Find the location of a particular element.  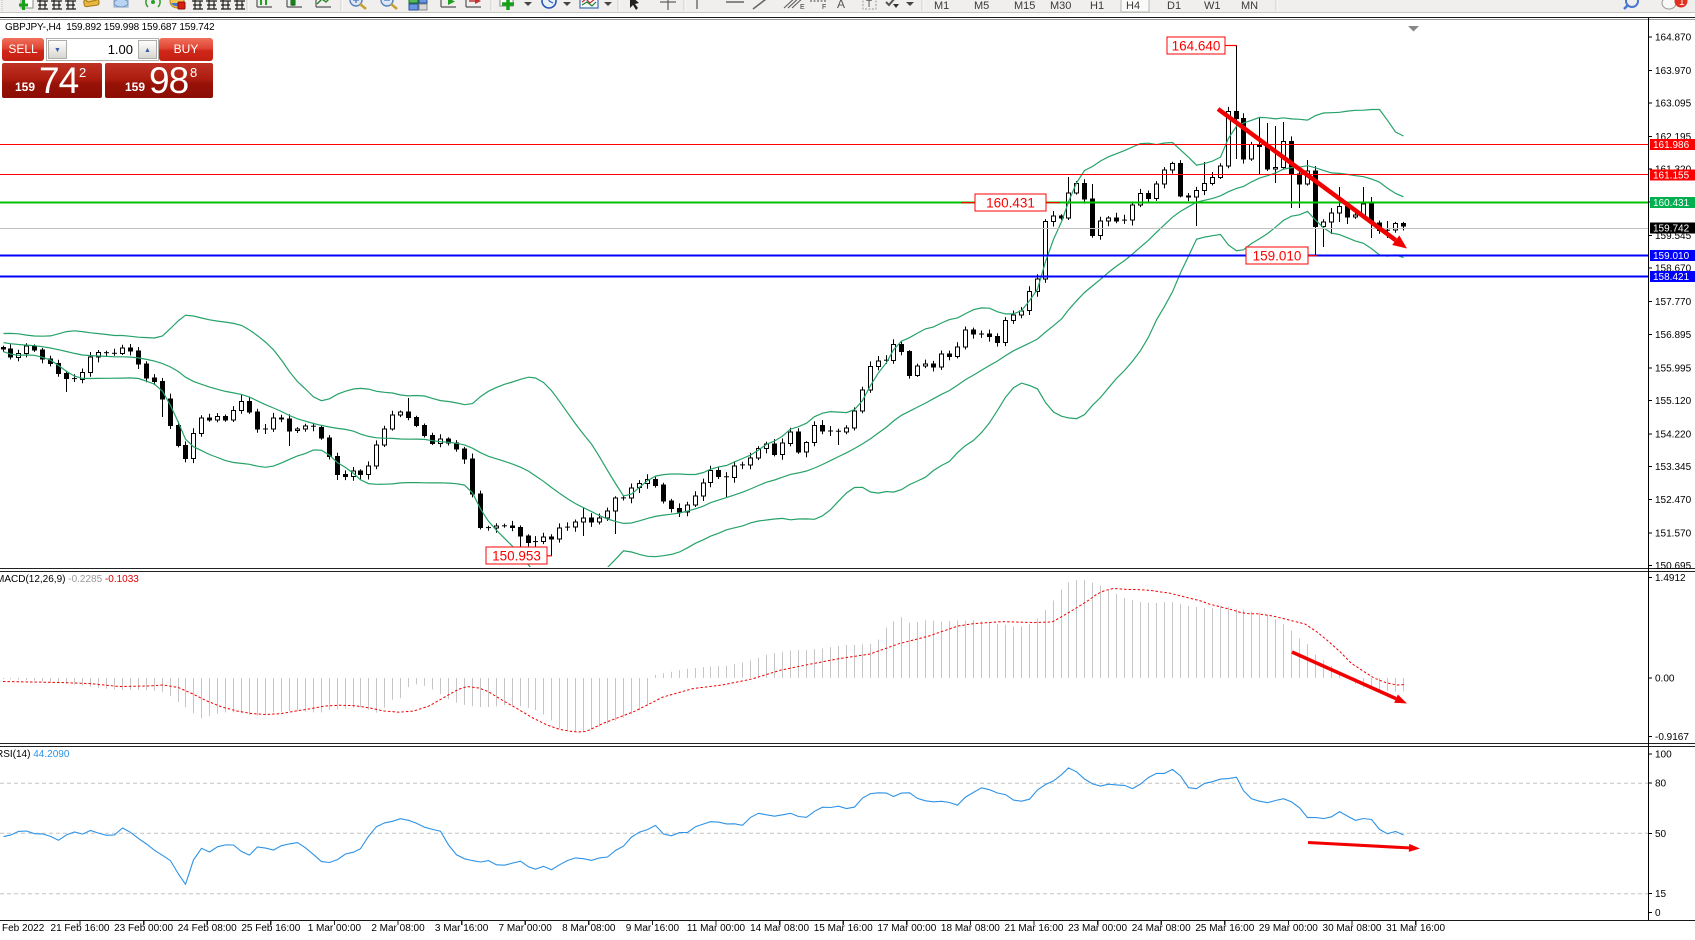

svg-text: Feb 2022 is located at coordinates (23, 928).